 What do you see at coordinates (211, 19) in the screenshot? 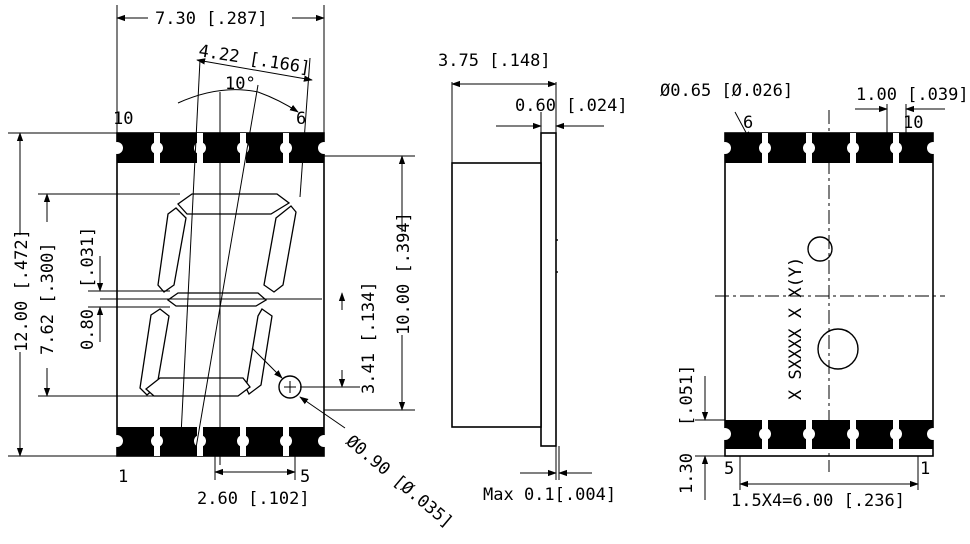
I see `width-dim: 7.30 [.287]` at bounding box center [211, 19].